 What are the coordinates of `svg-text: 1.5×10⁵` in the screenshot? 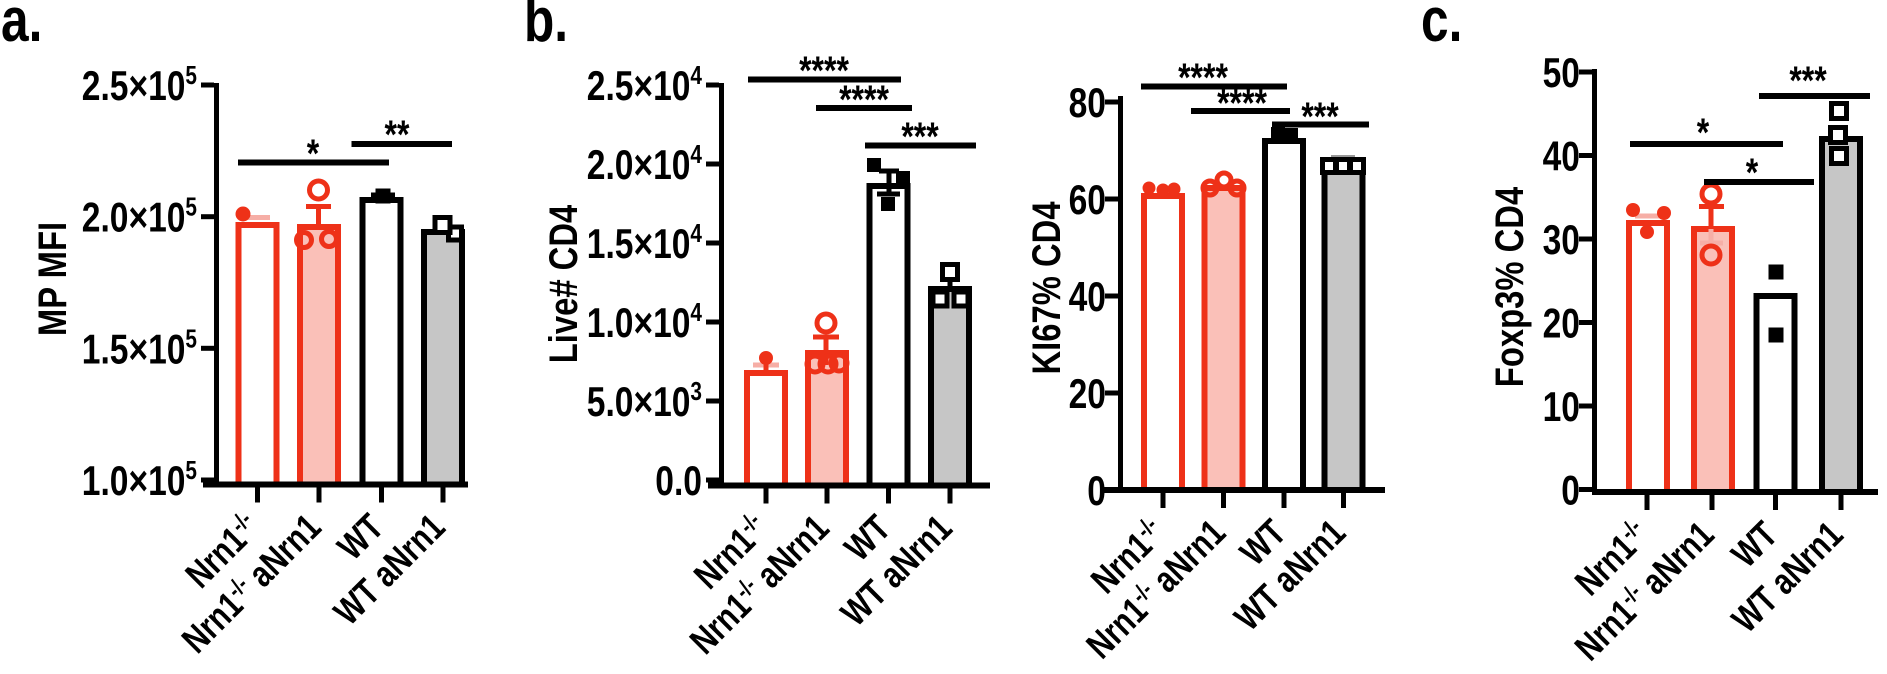 It's located at (139, 348).